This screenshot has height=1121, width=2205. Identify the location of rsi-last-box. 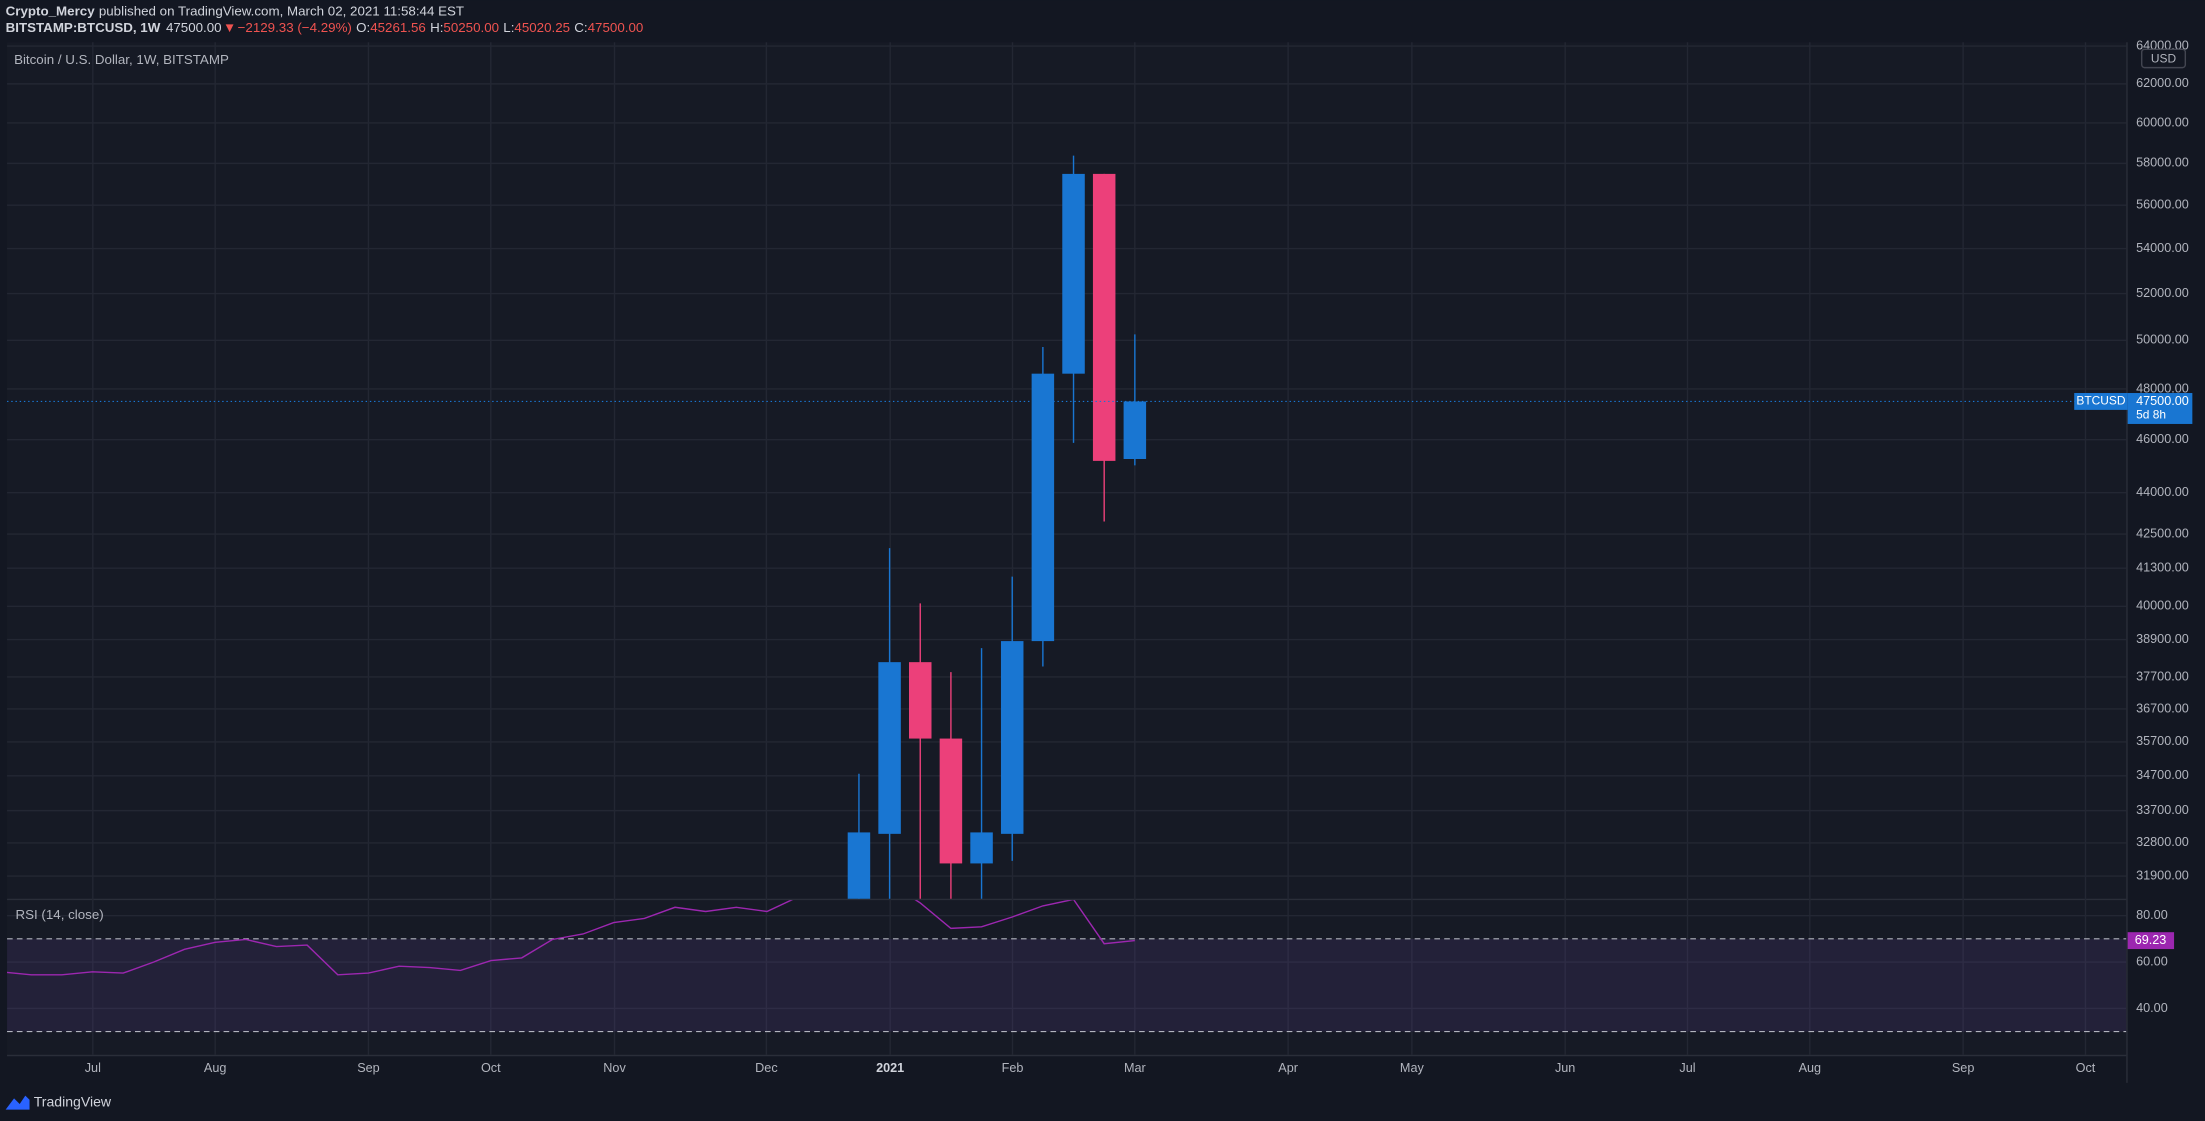
(2151, 941).